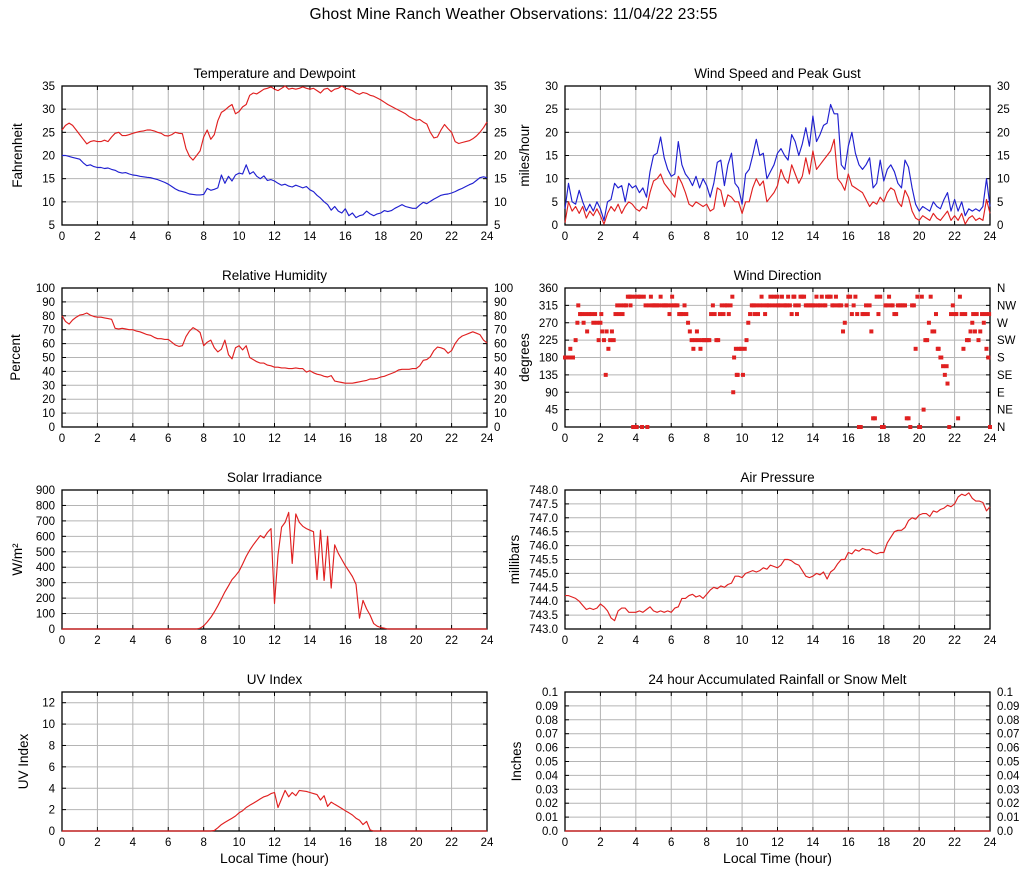  Describe the element at coordinates (565, 439) in the screenshot. I see `x-tick-label: 0` at that location.